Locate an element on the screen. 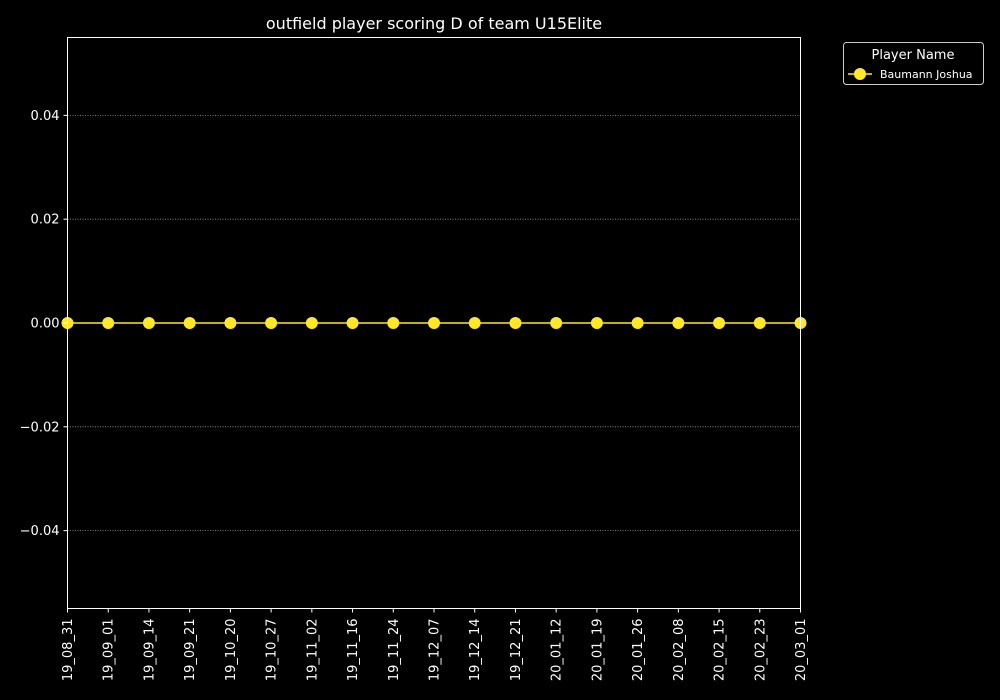  x-tick-label: 19_12_07 is located at coordinates (435, 650).